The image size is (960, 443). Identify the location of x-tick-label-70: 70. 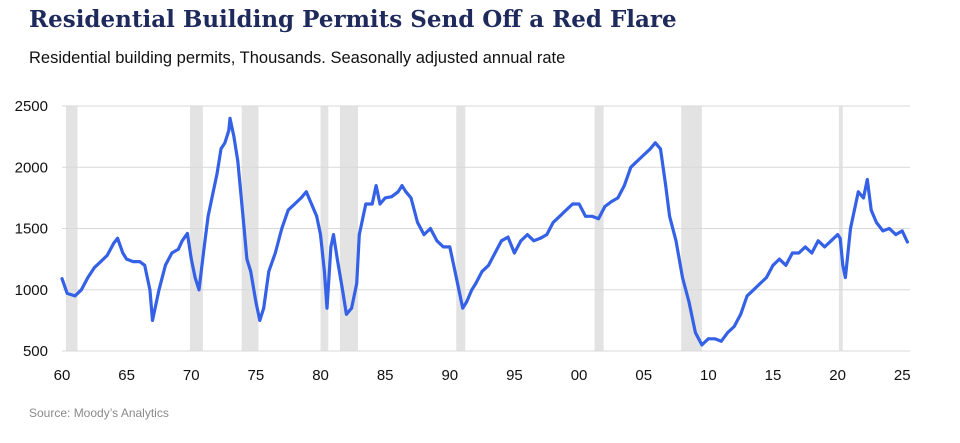
(191, 375).